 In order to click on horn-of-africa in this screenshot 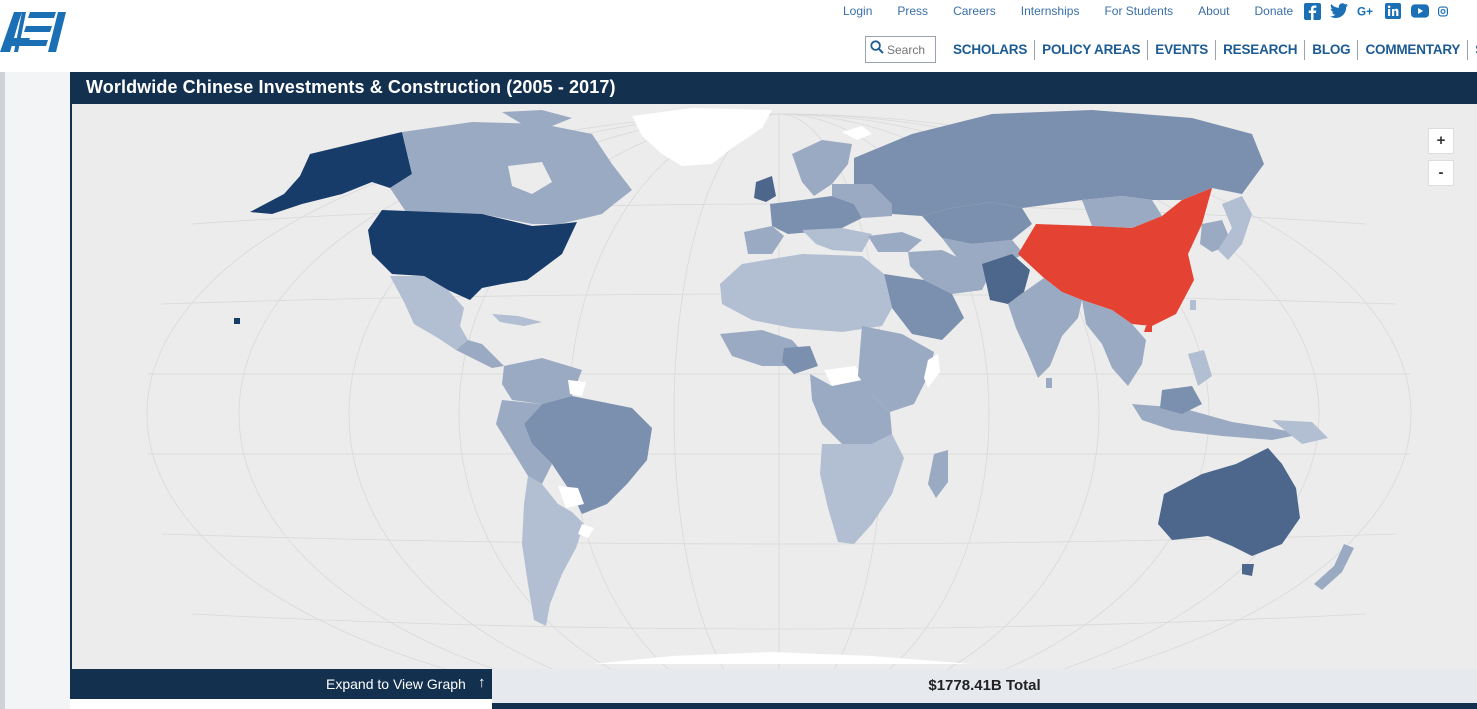, I will do `click(932, 371)`.